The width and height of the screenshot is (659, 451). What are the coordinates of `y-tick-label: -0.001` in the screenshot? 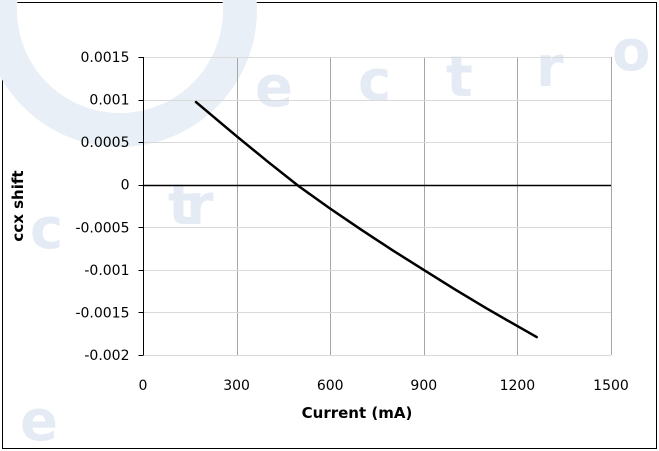 It's located at (106, 271).